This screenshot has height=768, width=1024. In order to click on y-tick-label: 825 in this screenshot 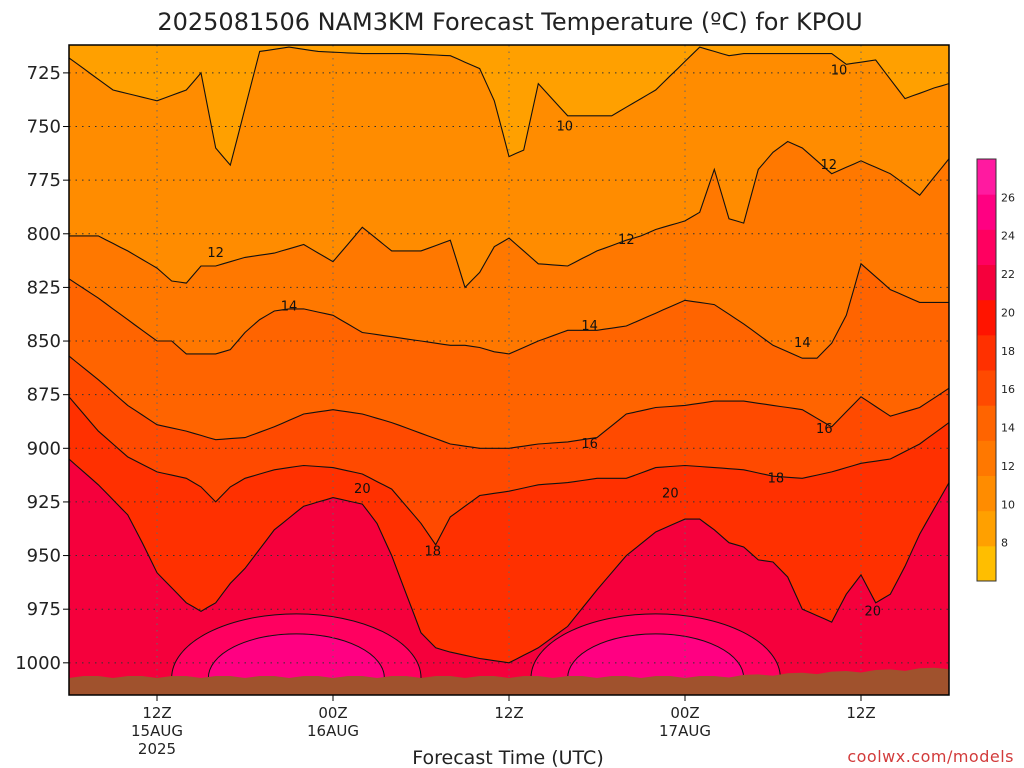, I will do `click(44, 287)`.